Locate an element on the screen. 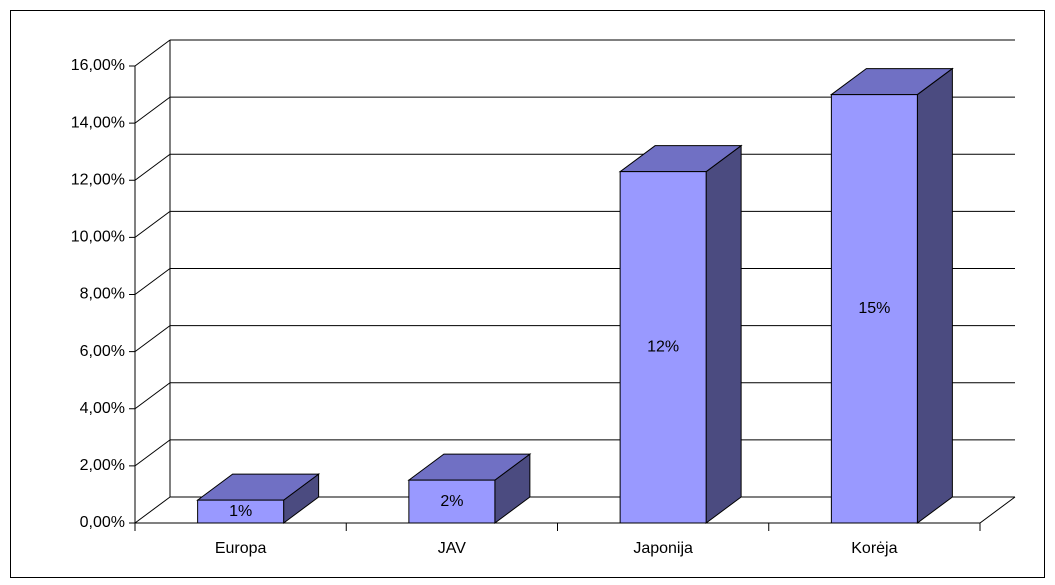 This screenshot has height=585, width=1055. x-tick-label: Japonija is located at coordinates (663, 548).